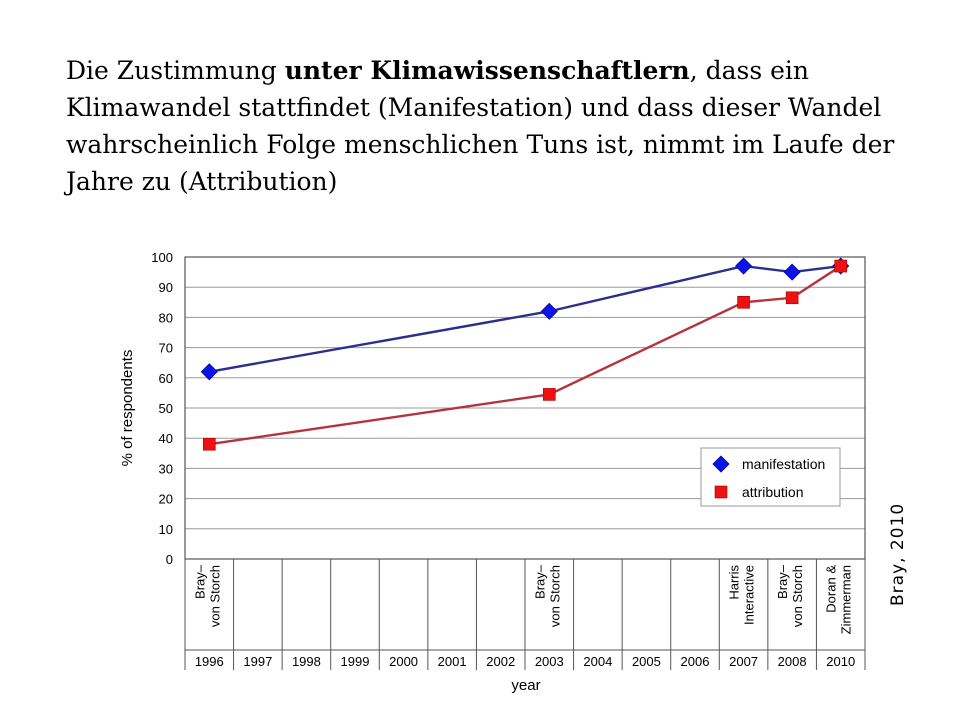  What do you see at coordinates (162, 257) in the screenshot?
I see `y-tick-label: 100` at bounding box center [162, 257].